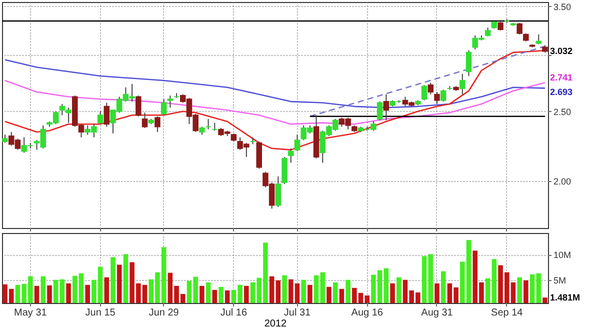  I want to click on x-tick-label: Jul 31, so click(298, 313).